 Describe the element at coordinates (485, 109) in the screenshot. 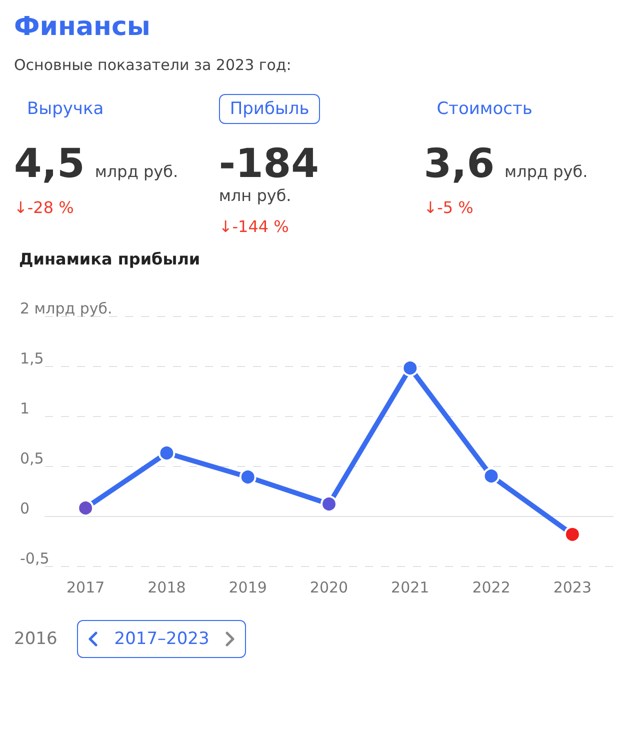

I see `text: Стоимость` at that location.